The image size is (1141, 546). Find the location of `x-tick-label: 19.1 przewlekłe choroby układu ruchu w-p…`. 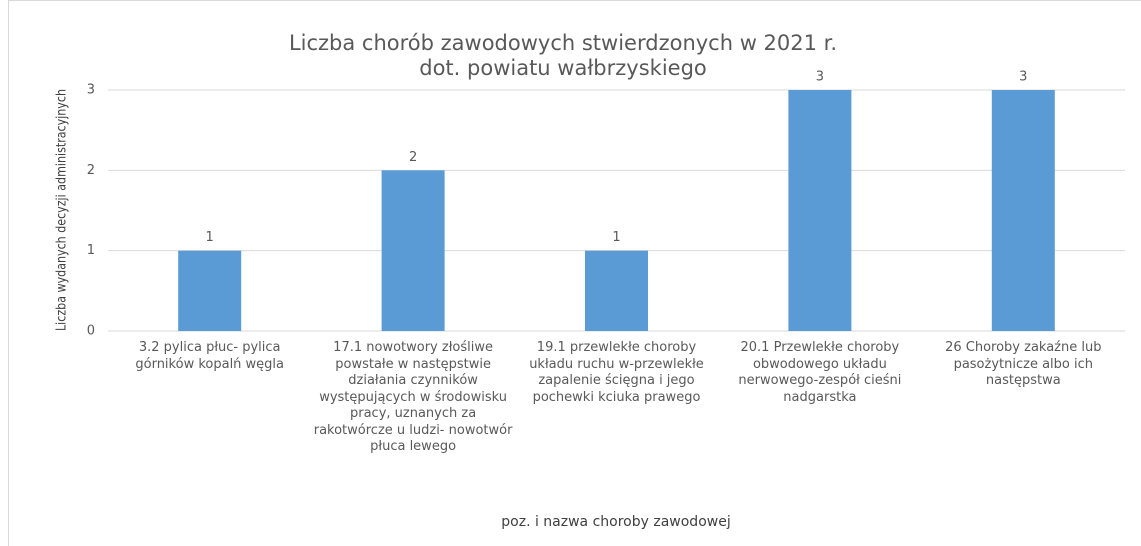

x-tick-label: 19.1 przewlekłe choroby układu ruchu w-p… is located at coordinates (616, 372).